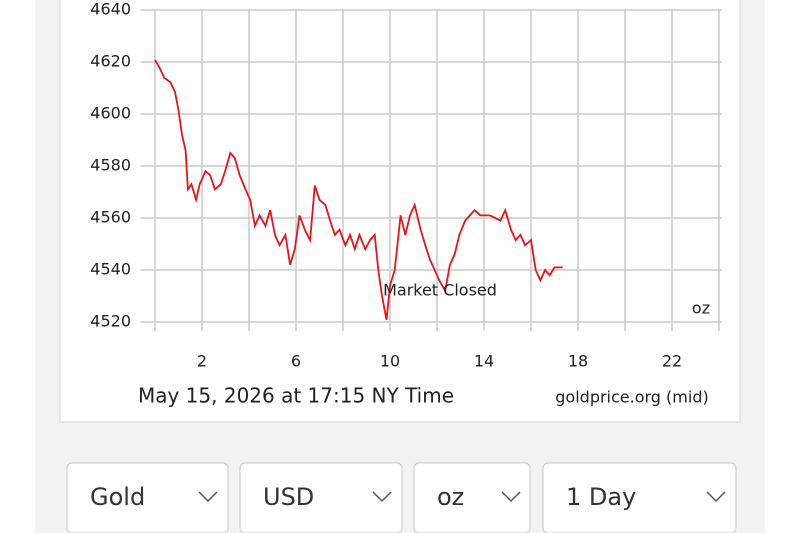  Describe the element at coordinates (631, 397) in the screenshot. I see `source: goldprice.org (mid)` at that location.